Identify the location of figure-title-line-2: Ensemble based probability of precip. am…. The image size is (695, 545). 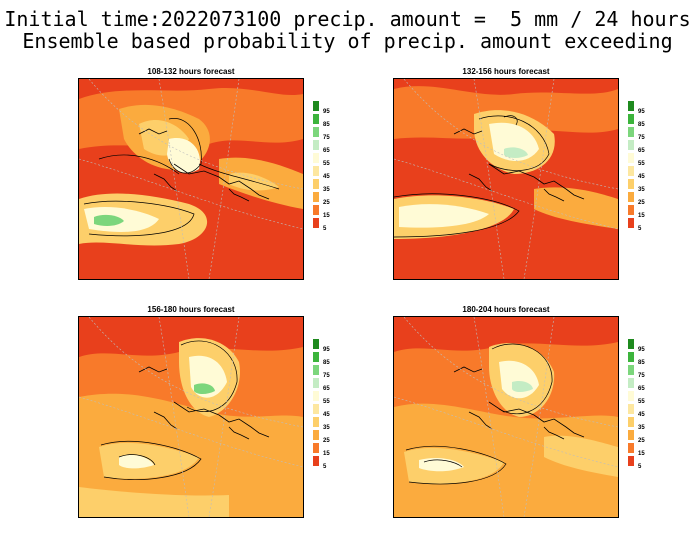
(347, 41).